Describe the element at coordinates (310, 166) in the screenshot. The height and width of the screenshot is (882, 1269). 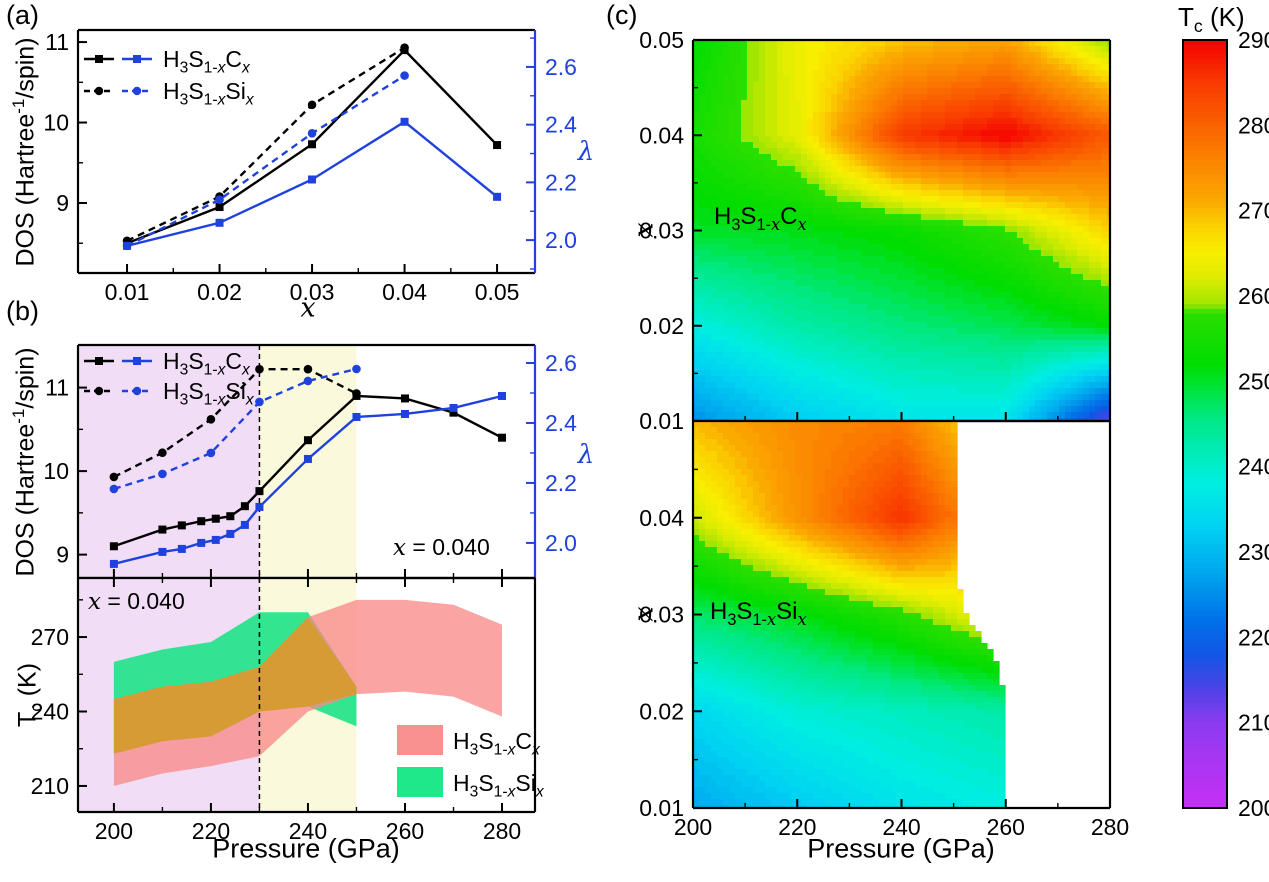
I see `panel-a: 0.01 0.02 0.03 0.04 0.05 9 10 11 2.0 2.2 2.4 2.6` at that location.